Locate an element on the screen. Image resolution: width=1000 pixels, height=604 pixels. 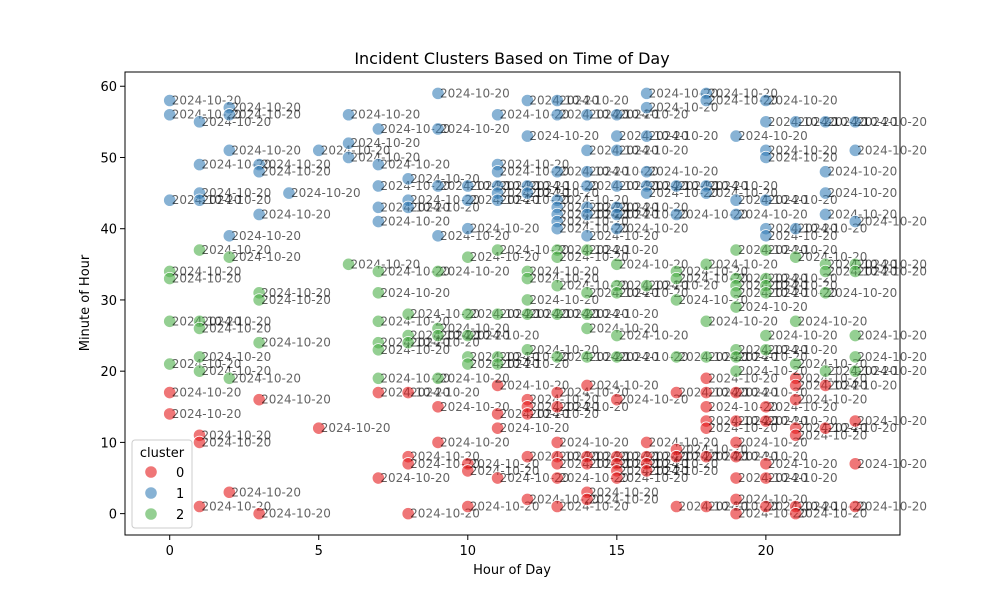
y-tick-label: 40 is located at coordinates (108, 230).